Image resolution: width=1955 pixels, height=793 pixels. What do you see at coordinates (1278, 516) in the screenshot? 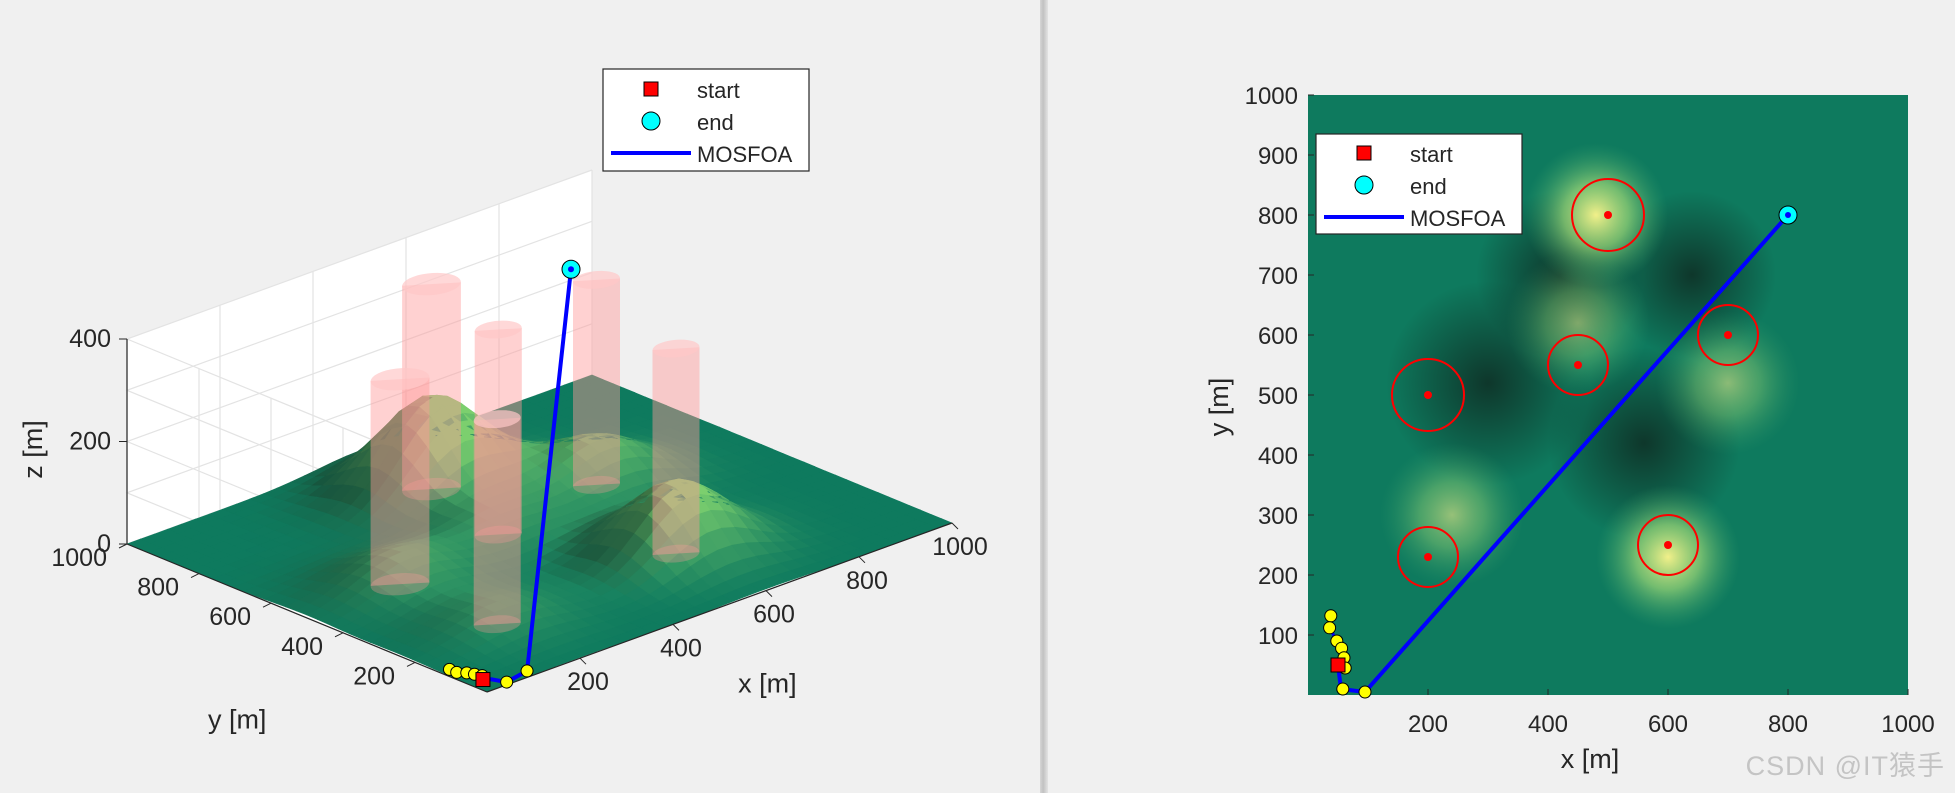
I see `y-tick-label: 300` at bounding box center [1278, 516].